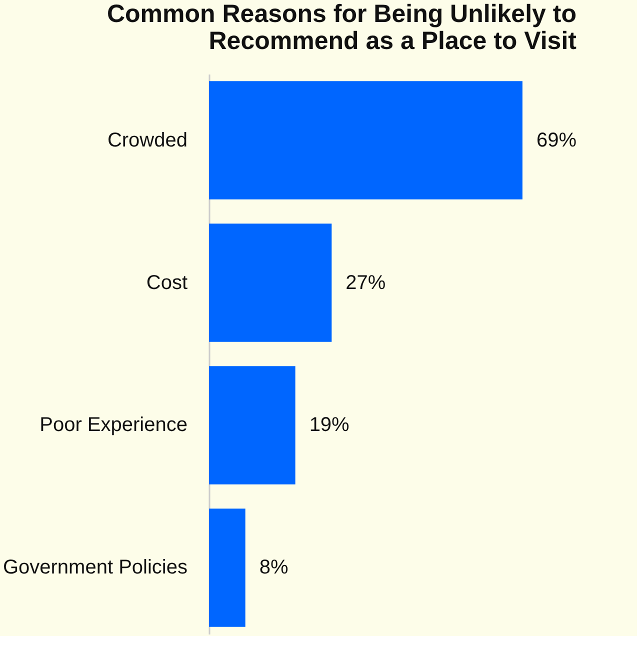 The height and width of the screenshot is (671, 639). Describe the element at coordinates (273, 567) in the screenshot. I see `data-label: 8%` at that location.